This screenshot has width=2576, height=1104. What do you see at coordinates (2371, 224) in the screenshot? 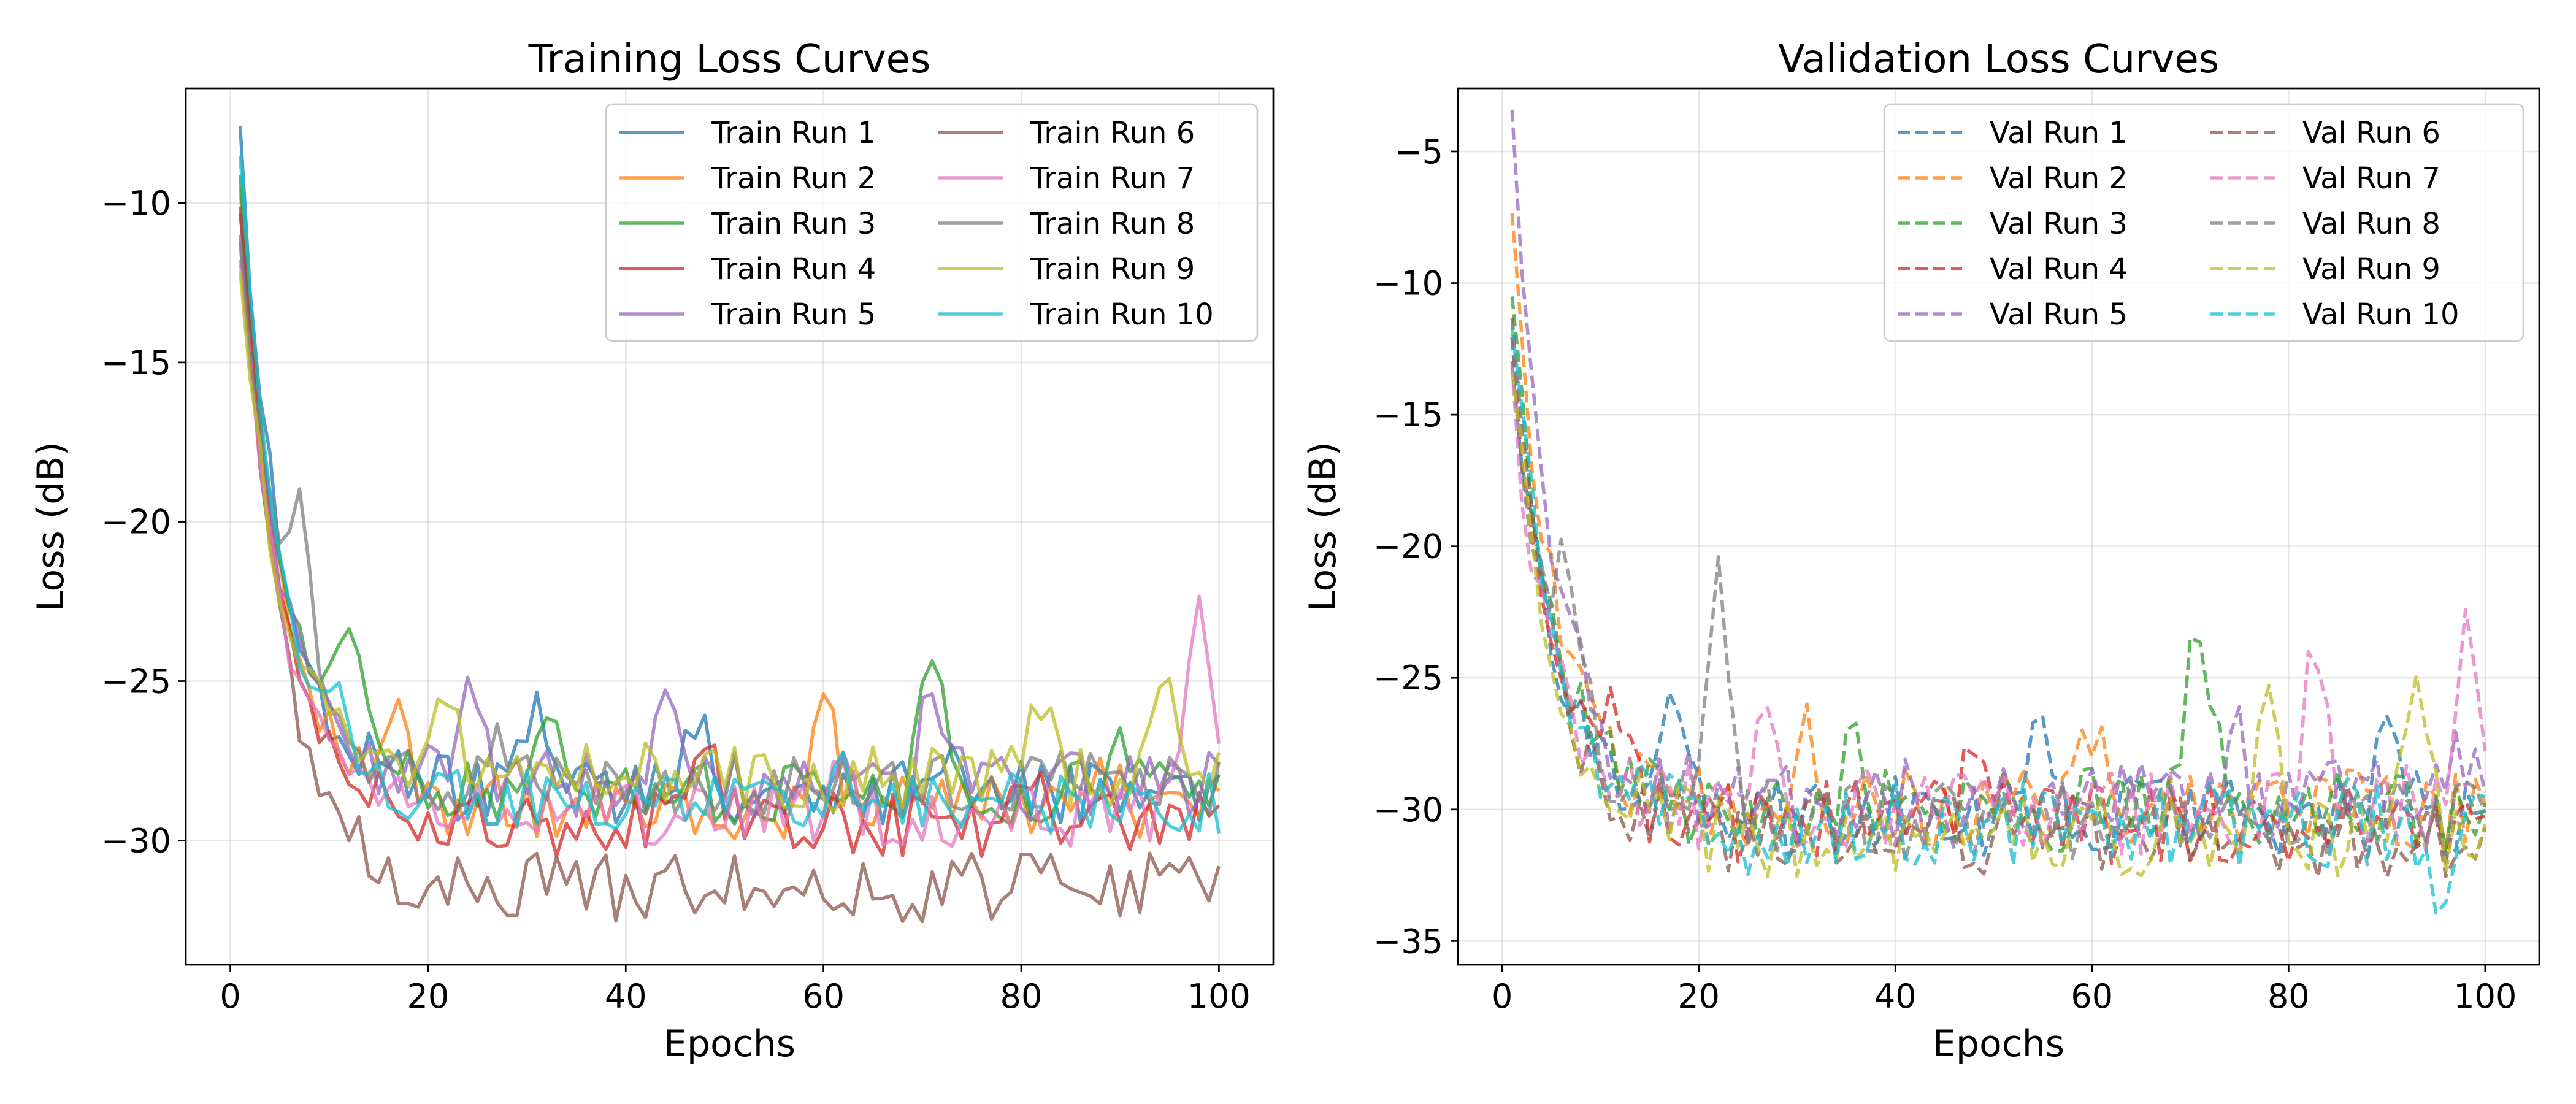
I see `legend-label: Val Run 8` at bounding box center [2371, 224].